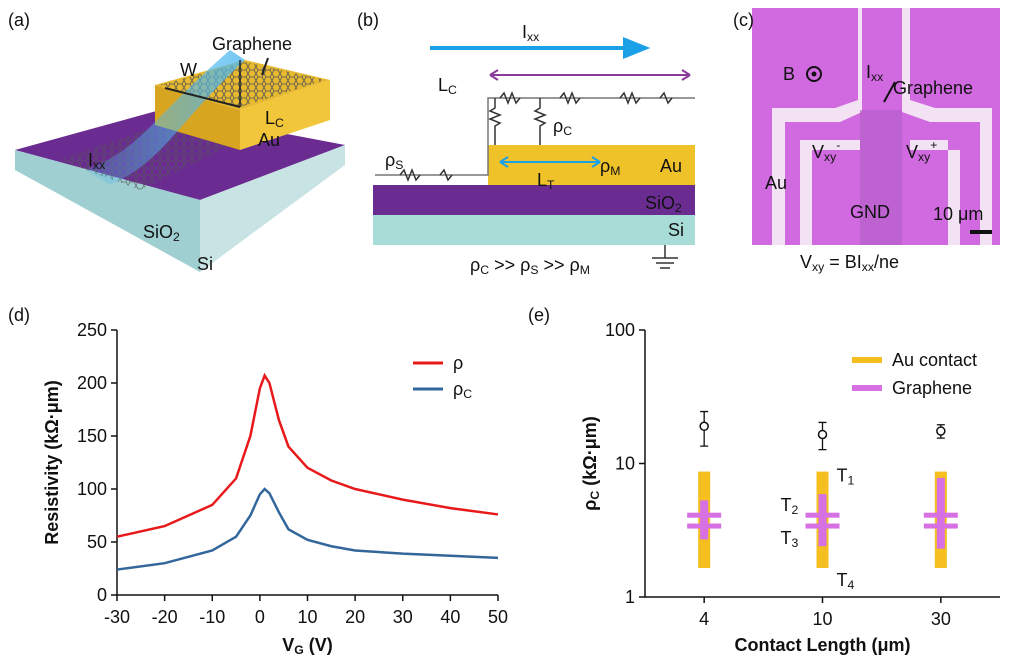  What do you see at coordinates (620, 330) in the screenshot?
I see `y-tick-label: 100` at bounding box center [620, 330].